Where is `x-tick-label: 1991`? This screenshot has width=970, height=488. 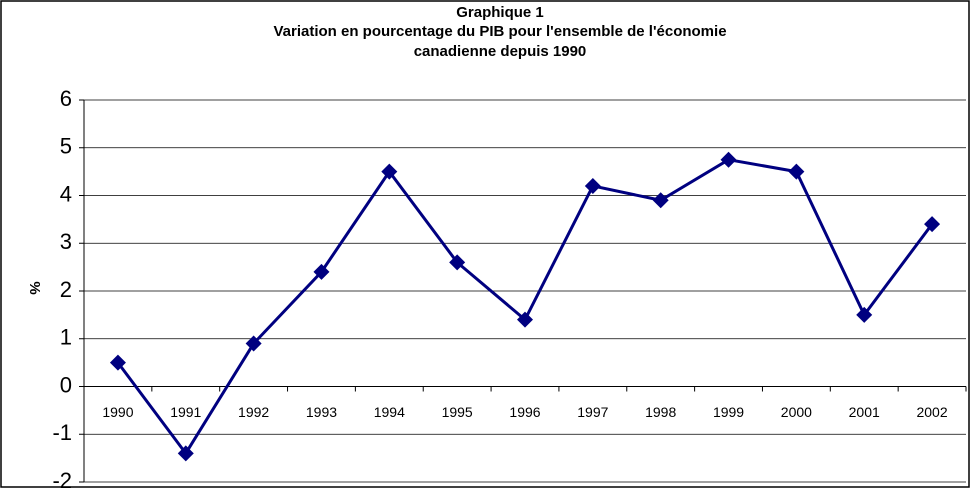 x-tick-label: 1991 is located at coordinates (185, 412).